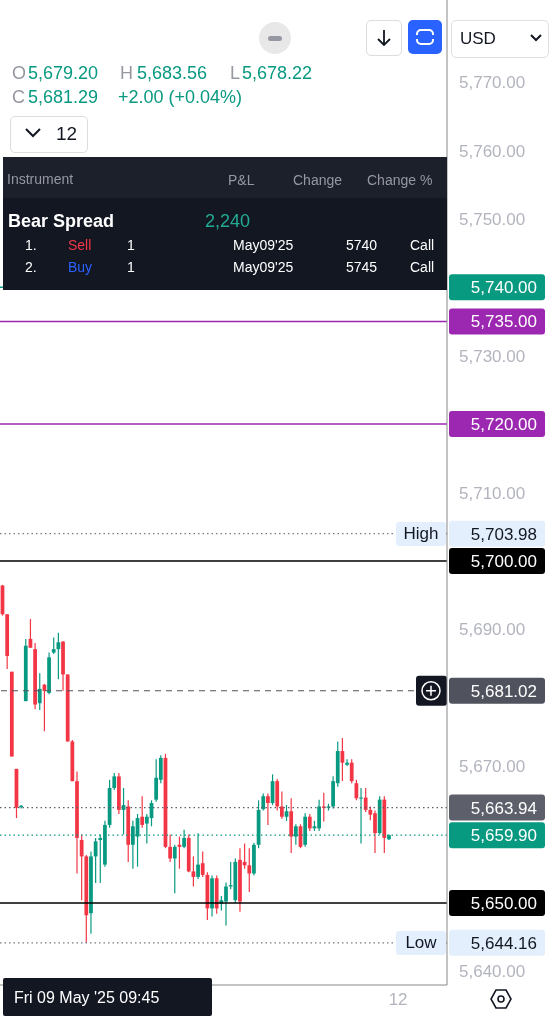 The width and height of the screenshot is (554, 1024). Describe the element at coordinates (80, 267) in the screenshot. I see `annotation: Buy` at that location.